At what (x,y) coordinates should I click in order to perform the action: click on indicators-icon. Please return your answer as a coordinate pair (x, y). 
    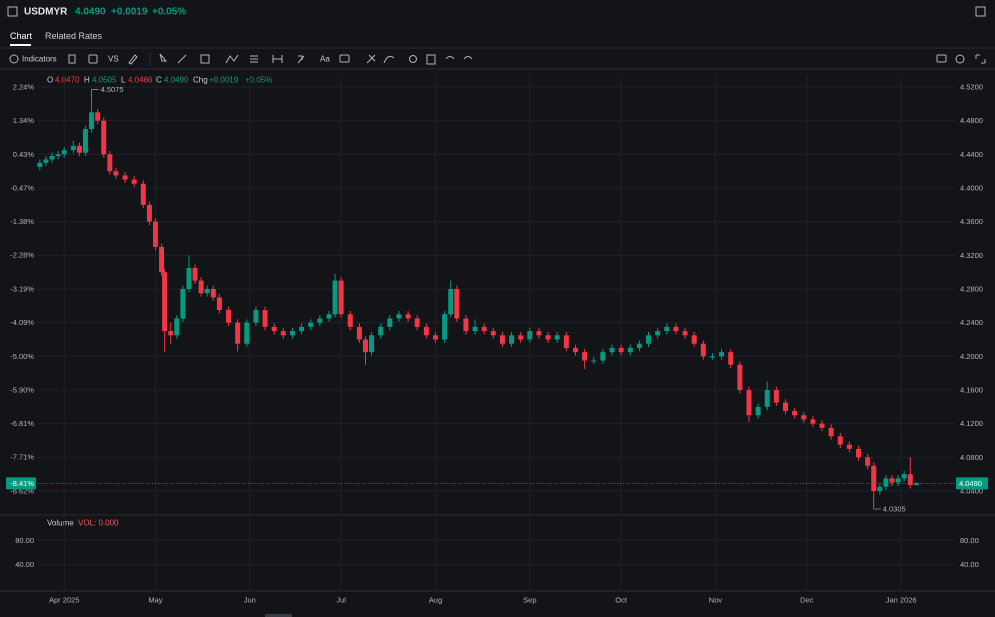
    Looking at the image, I should click on (14, 59).